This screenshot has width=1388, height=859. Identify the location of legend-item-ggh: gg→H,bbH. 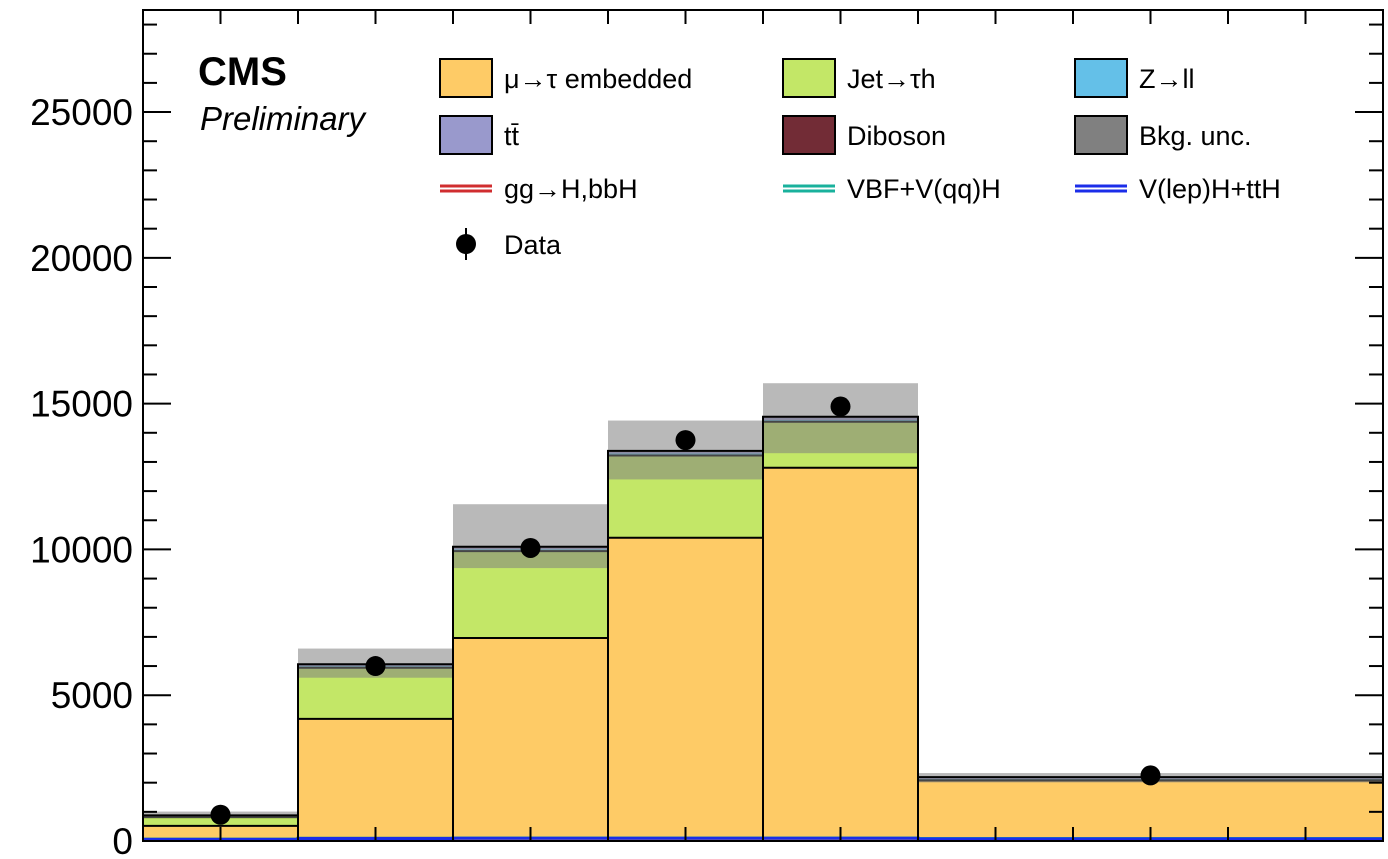
(539, 189).